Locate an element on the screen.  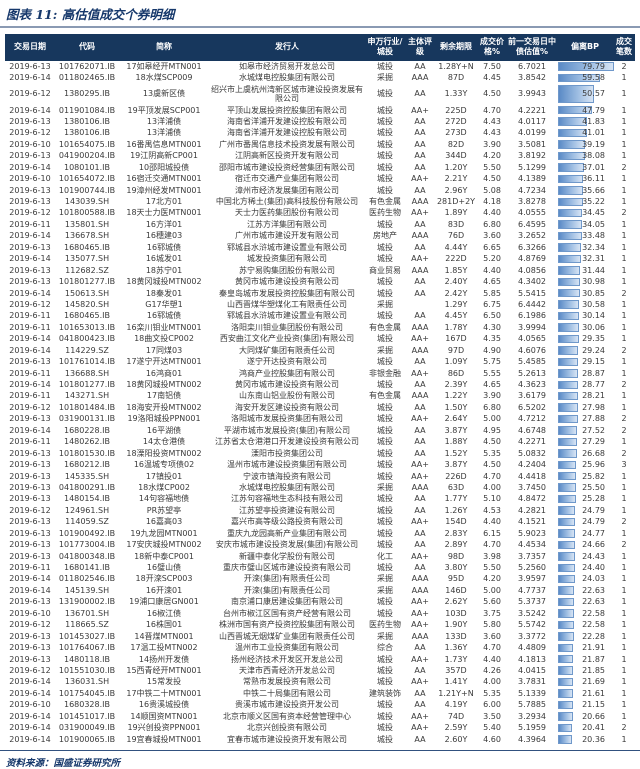
cell-code: 150613.SH is located at coordinates (87, 293).